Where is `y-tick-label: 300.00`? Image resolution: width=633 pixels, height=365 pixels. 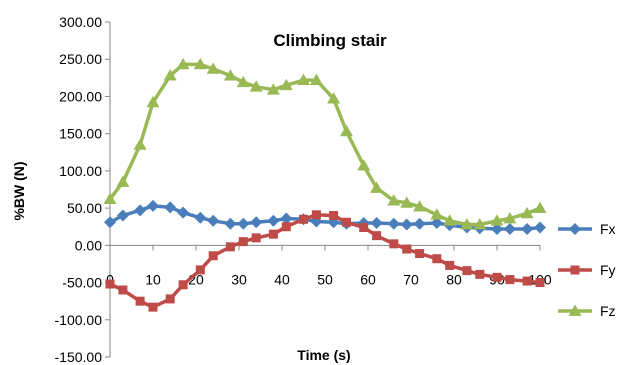
y-tick-label: 300.00 is located at coordinates (80, 22).